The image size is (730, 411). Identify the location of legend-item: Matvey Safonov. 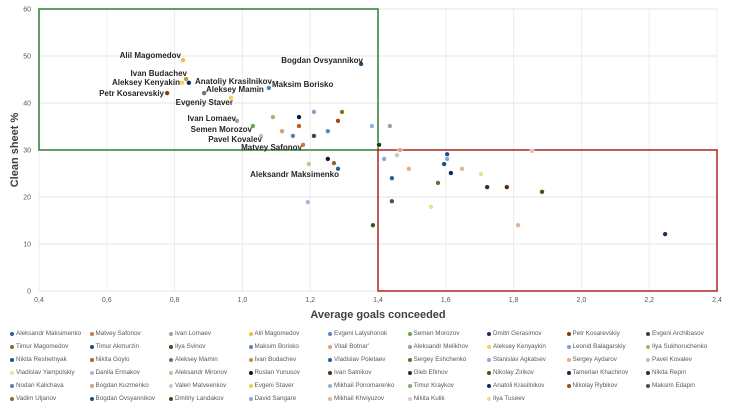
(129, 333).